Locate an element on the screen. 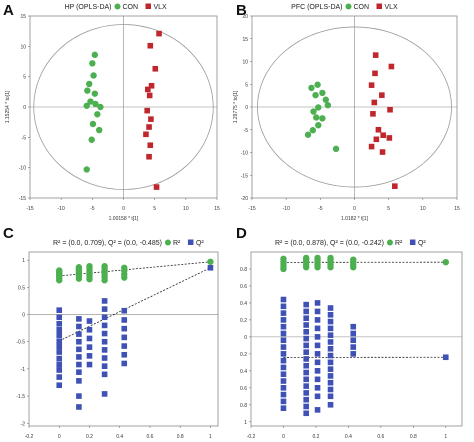  y-tick-label: -10 is located at coordinates (244, 154).